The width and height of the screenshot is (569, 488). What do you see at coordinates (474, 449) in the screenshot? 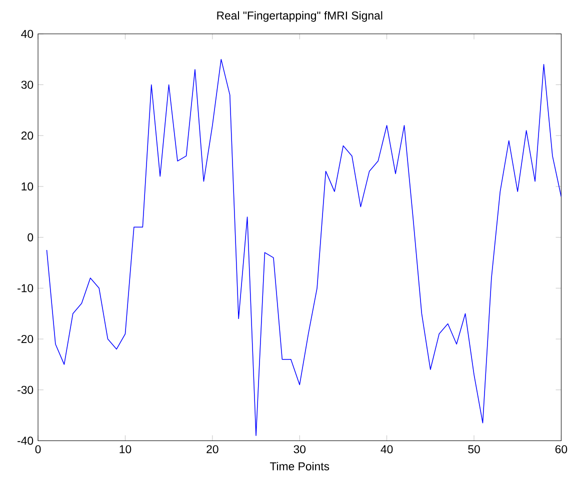
I see `x-tick-label: 50` at bounding box center [474, 449].